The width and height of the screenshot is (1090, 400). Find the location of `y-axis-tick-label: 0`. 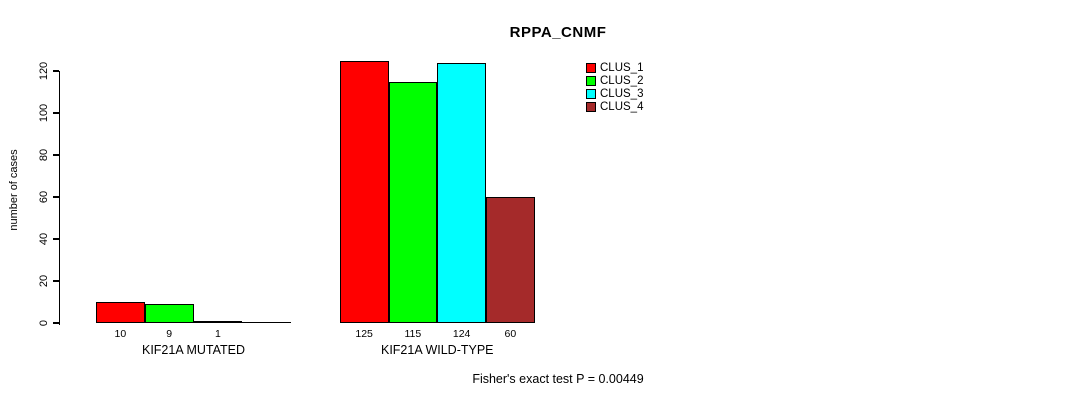

y-axis-tick-label: 0 is located at coordinates (44, 323).